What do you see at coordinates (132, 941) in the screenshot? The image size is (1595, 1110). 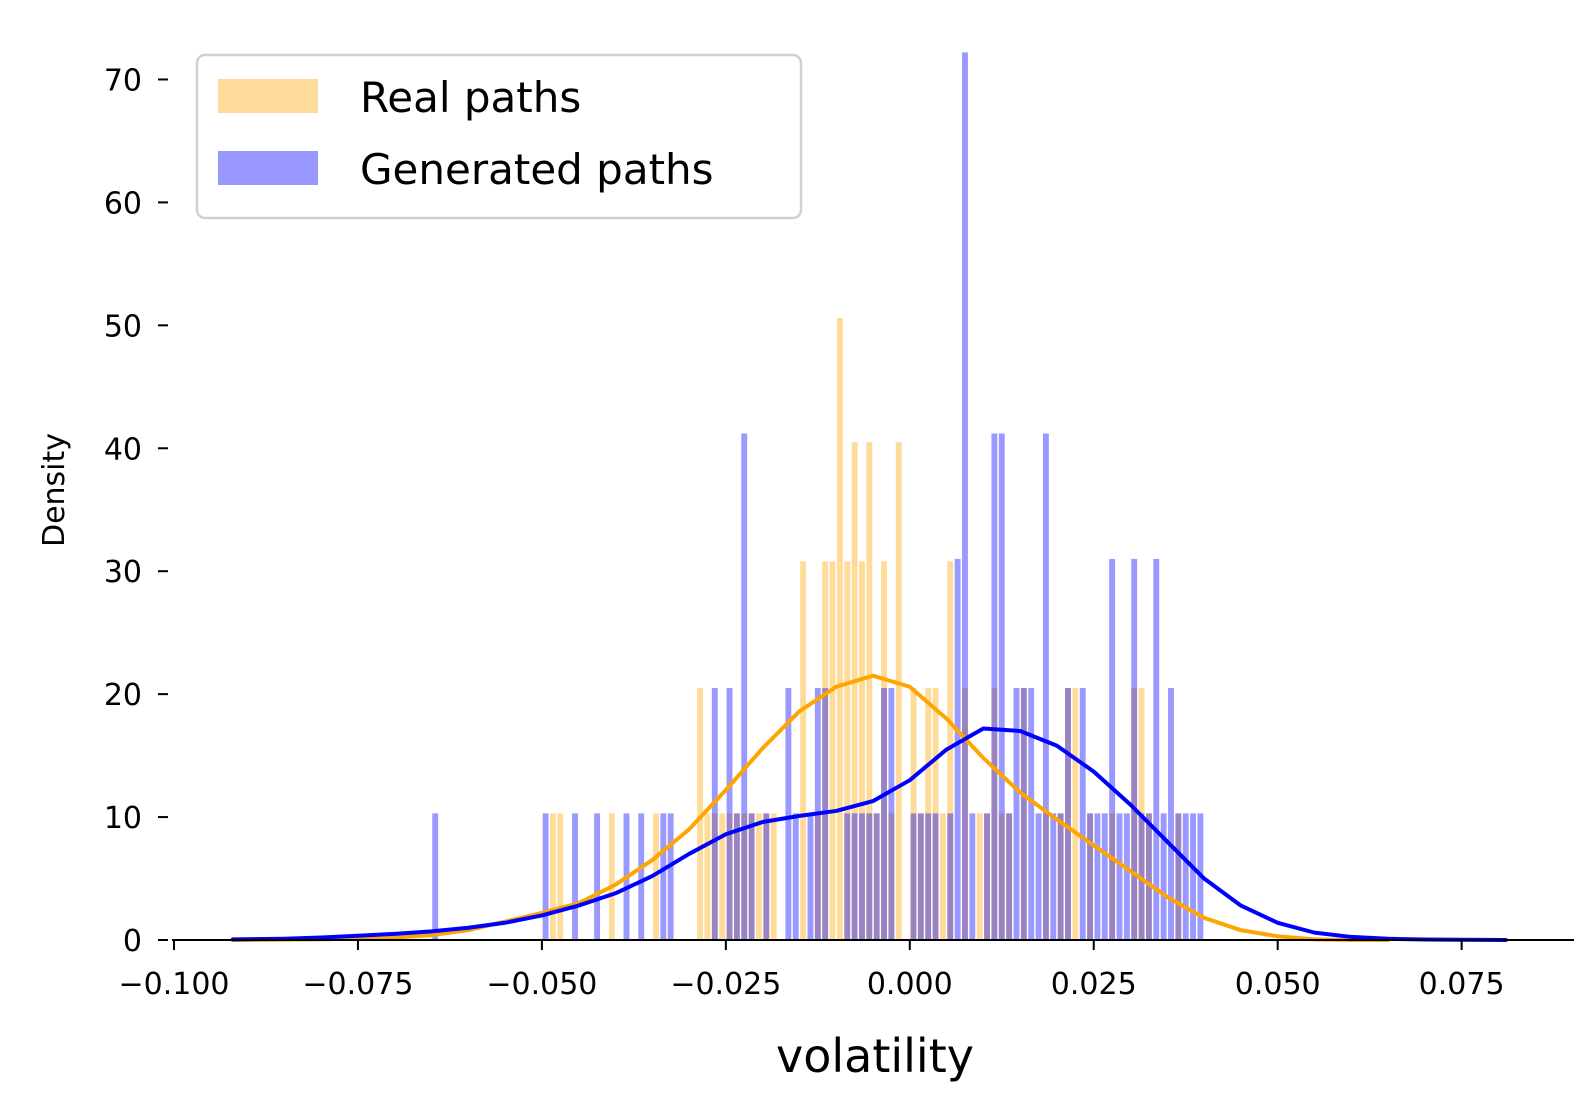 I see `y-tick-label: 0` at bounding box center [132, 941].